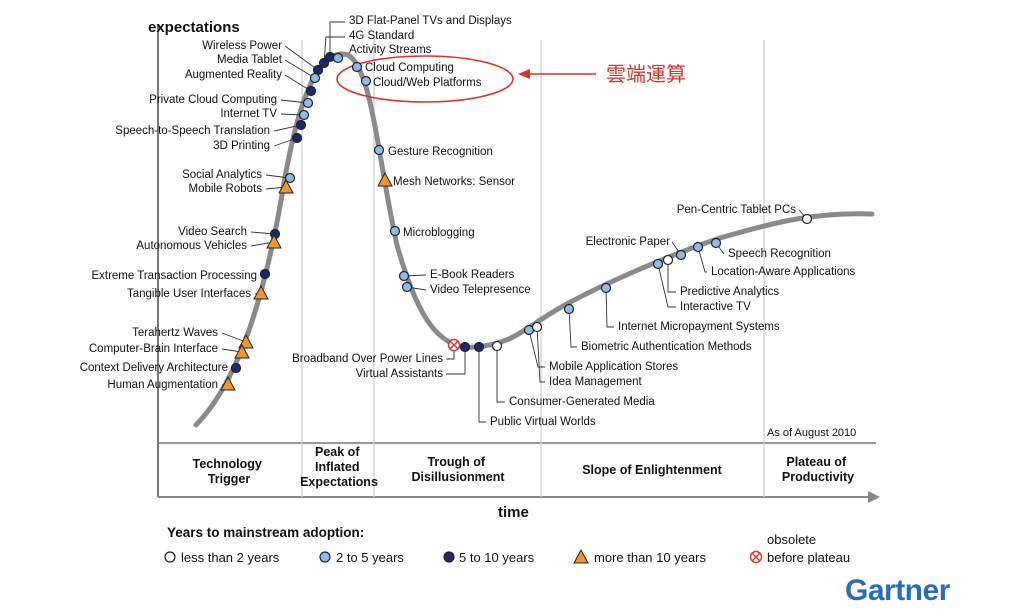 This screenshot has height=616, width=1024. I want to click on tech-label-idea-management: Idea Management, so click(596, 382).